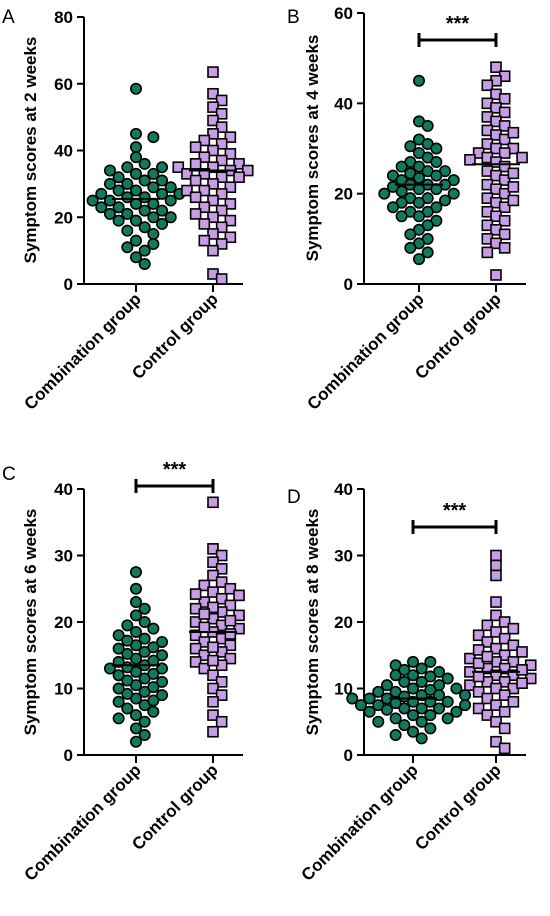 The width and height of the screenshot is (550, 916). Describe the element at coordinates (63, 689) in the screenshot. I see `y-tick-label: 10` at that location.